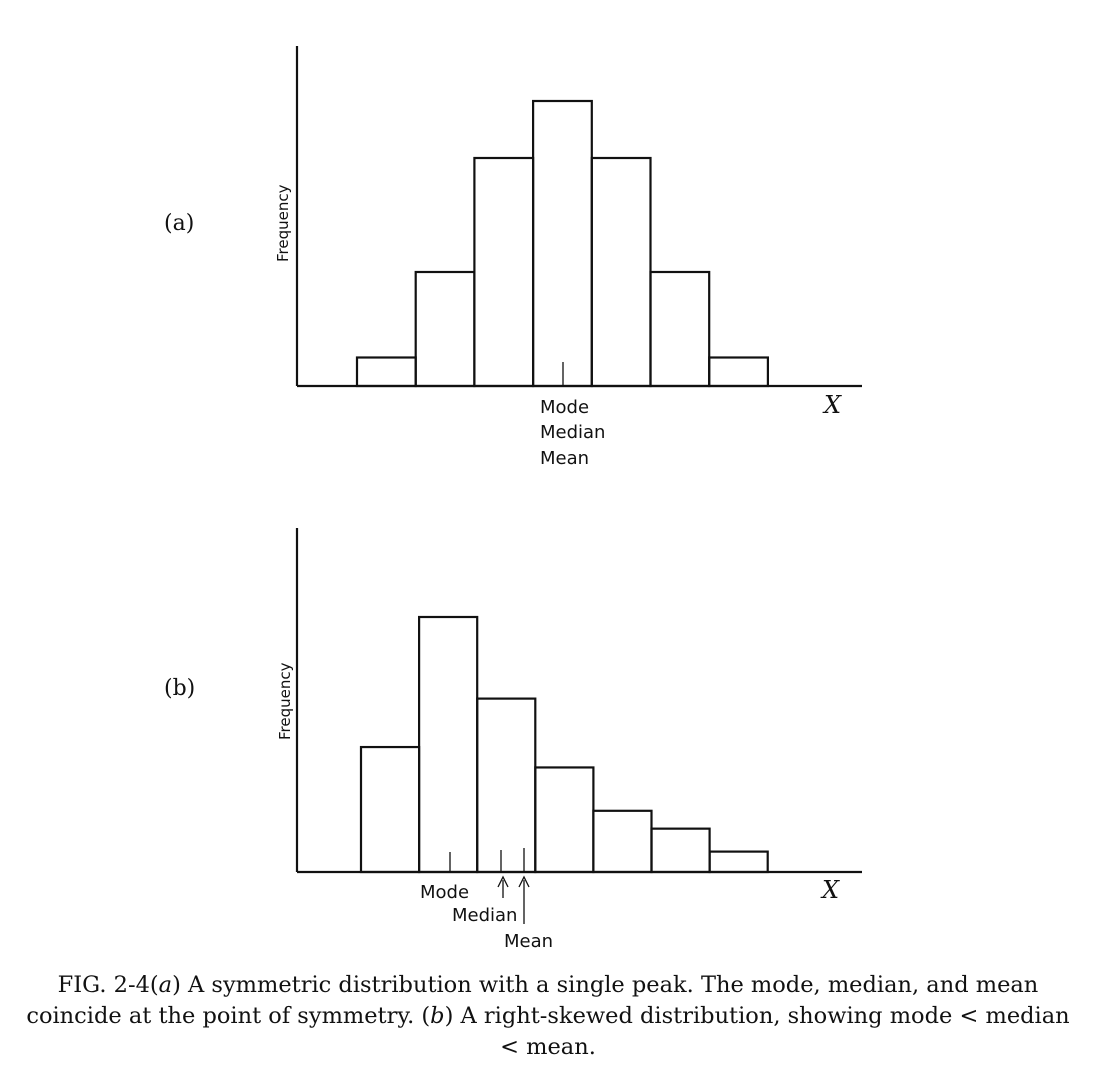 The height and width of the screenshot is (1090, 1096). Describe the element at coordinates (283, 223) in the screenshot. I see `panel-a-y-axis-label: Frequency` at that location.